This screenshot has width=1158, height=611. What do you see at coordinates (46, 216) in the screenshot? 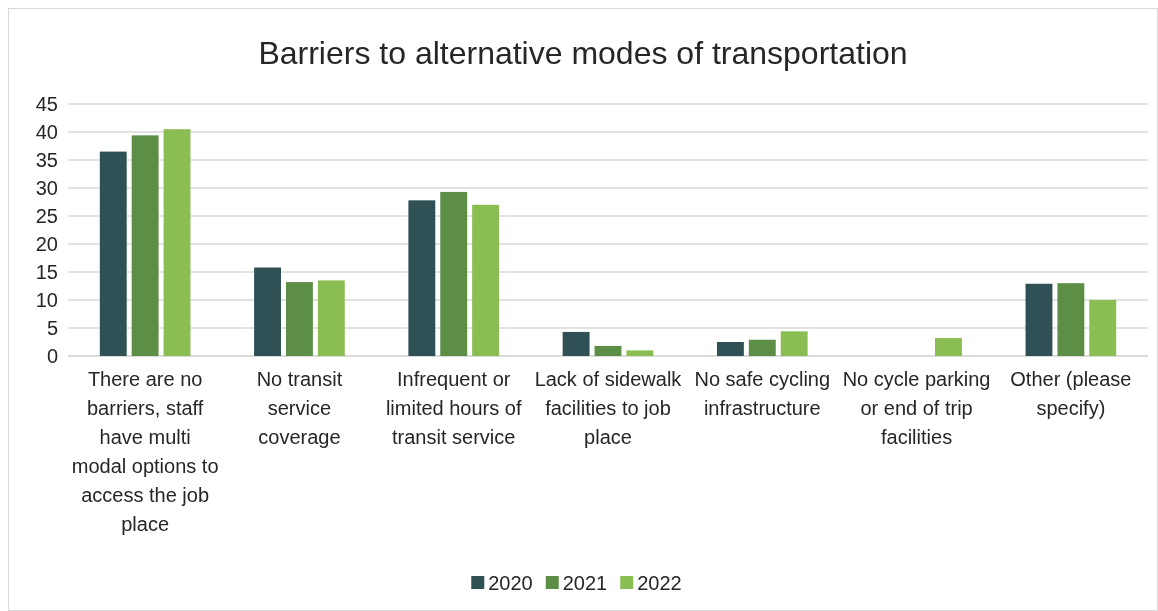
I see `y-tick-label: 25` at bounding box center [46, 216].